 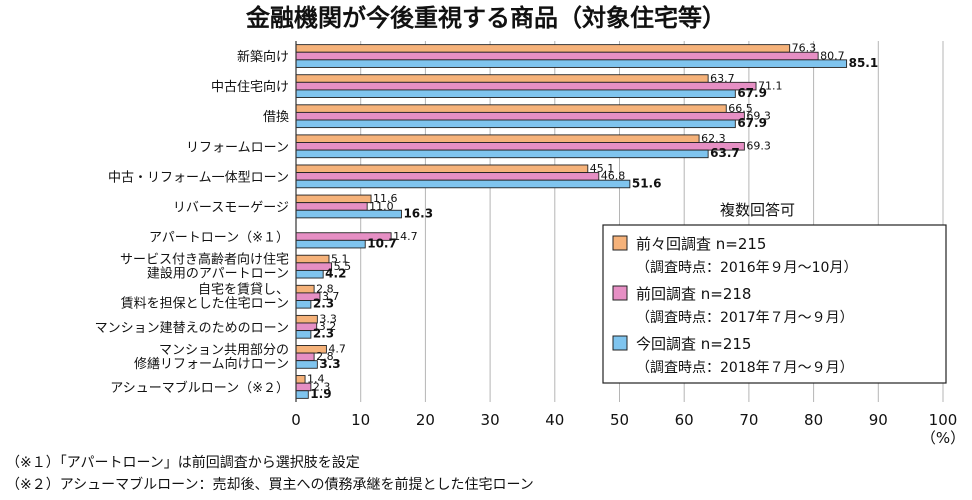 I want to click on legend-series-period: （調査時点：2016年９月〜10月）, so click(x=746, y=268).